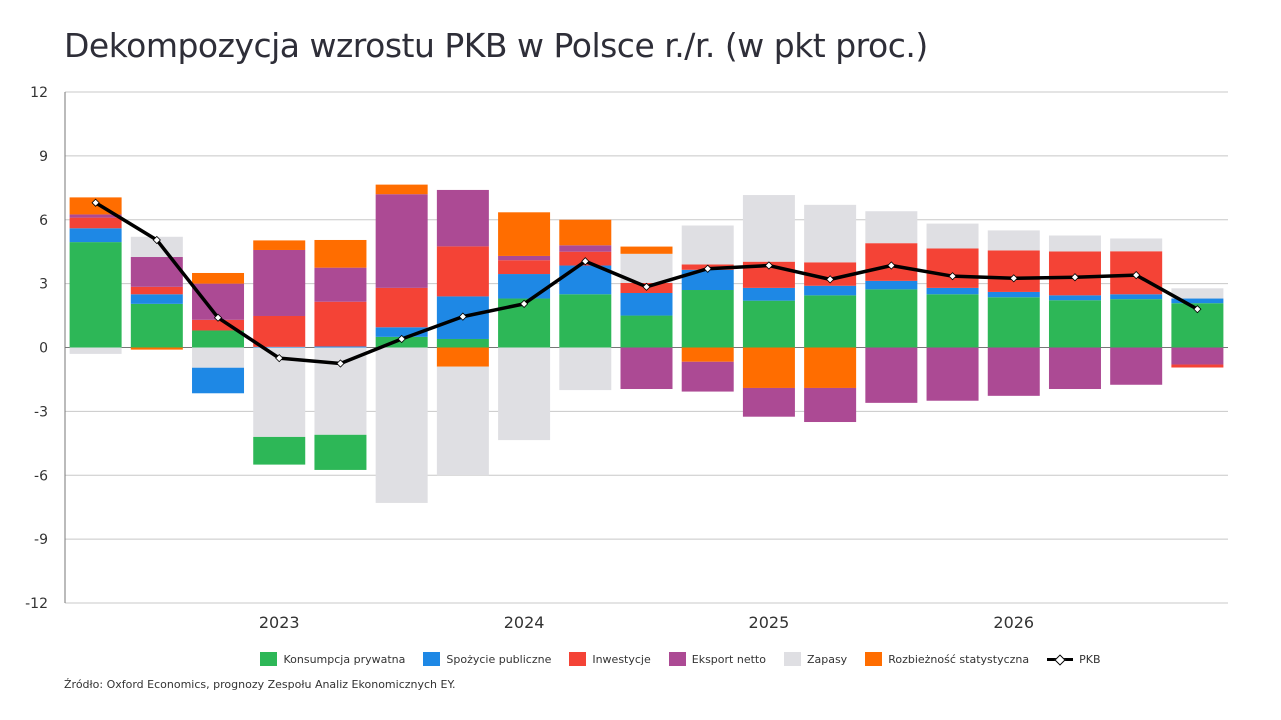  I want to click on legend-item: PKB, so click(1074, 659).